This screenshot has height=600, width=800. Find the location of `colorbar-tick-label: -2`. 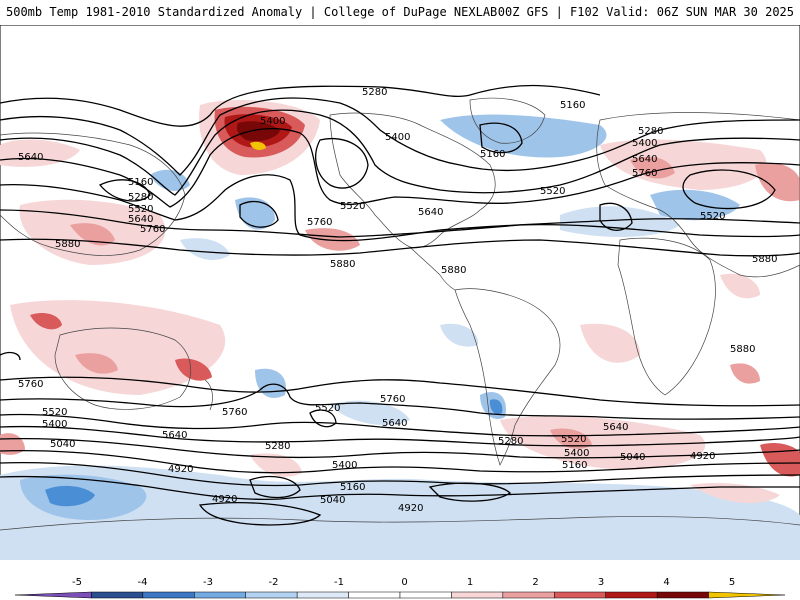

colorbar-tick-label: -2 is located at coordinates (274, 582).